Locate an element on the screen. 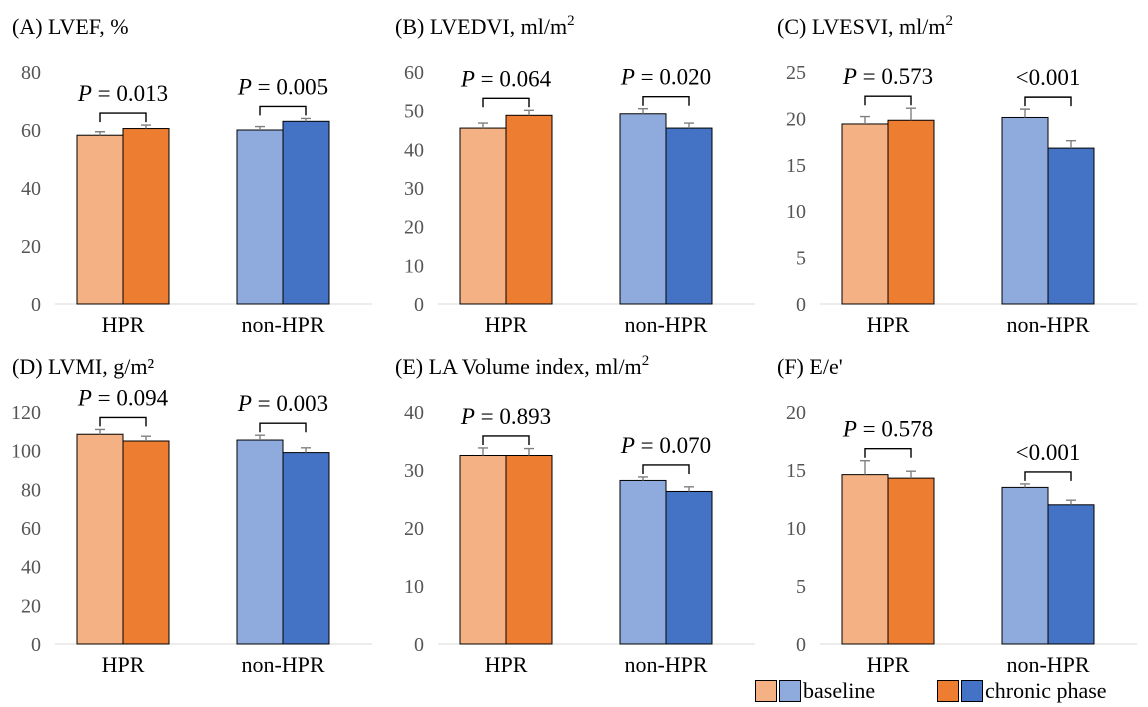 This screenshot has width=1148, height=707. lvesvi-bracket-non-hpr is located at coordinates (1048, 101).